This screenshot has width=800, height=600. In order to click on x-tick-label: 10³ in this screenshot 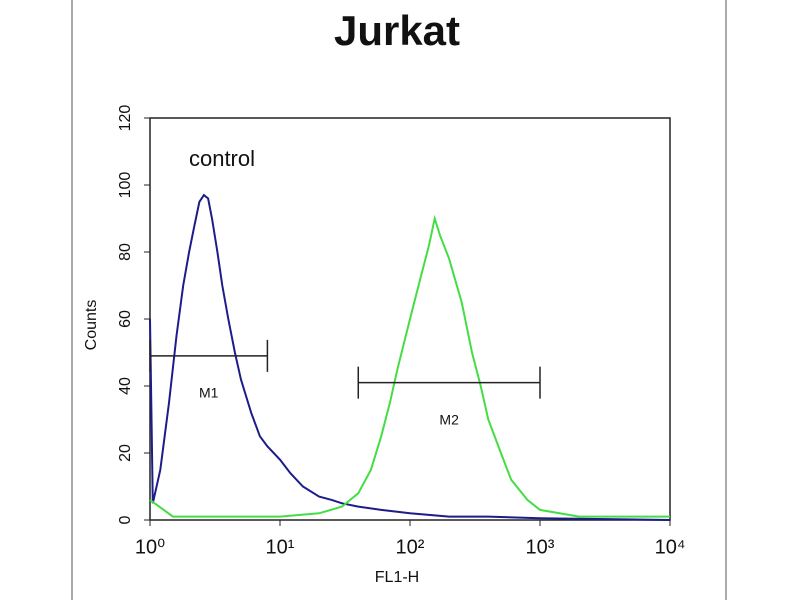, I will do `click(540, 547)`.